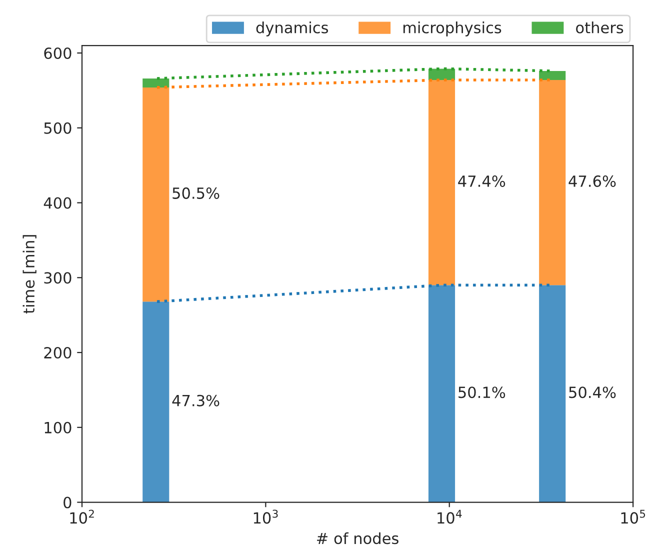  Describe the element at coordinates (29, 274) in the screenshot. I see `y-axis-title: time [min]` at that location.